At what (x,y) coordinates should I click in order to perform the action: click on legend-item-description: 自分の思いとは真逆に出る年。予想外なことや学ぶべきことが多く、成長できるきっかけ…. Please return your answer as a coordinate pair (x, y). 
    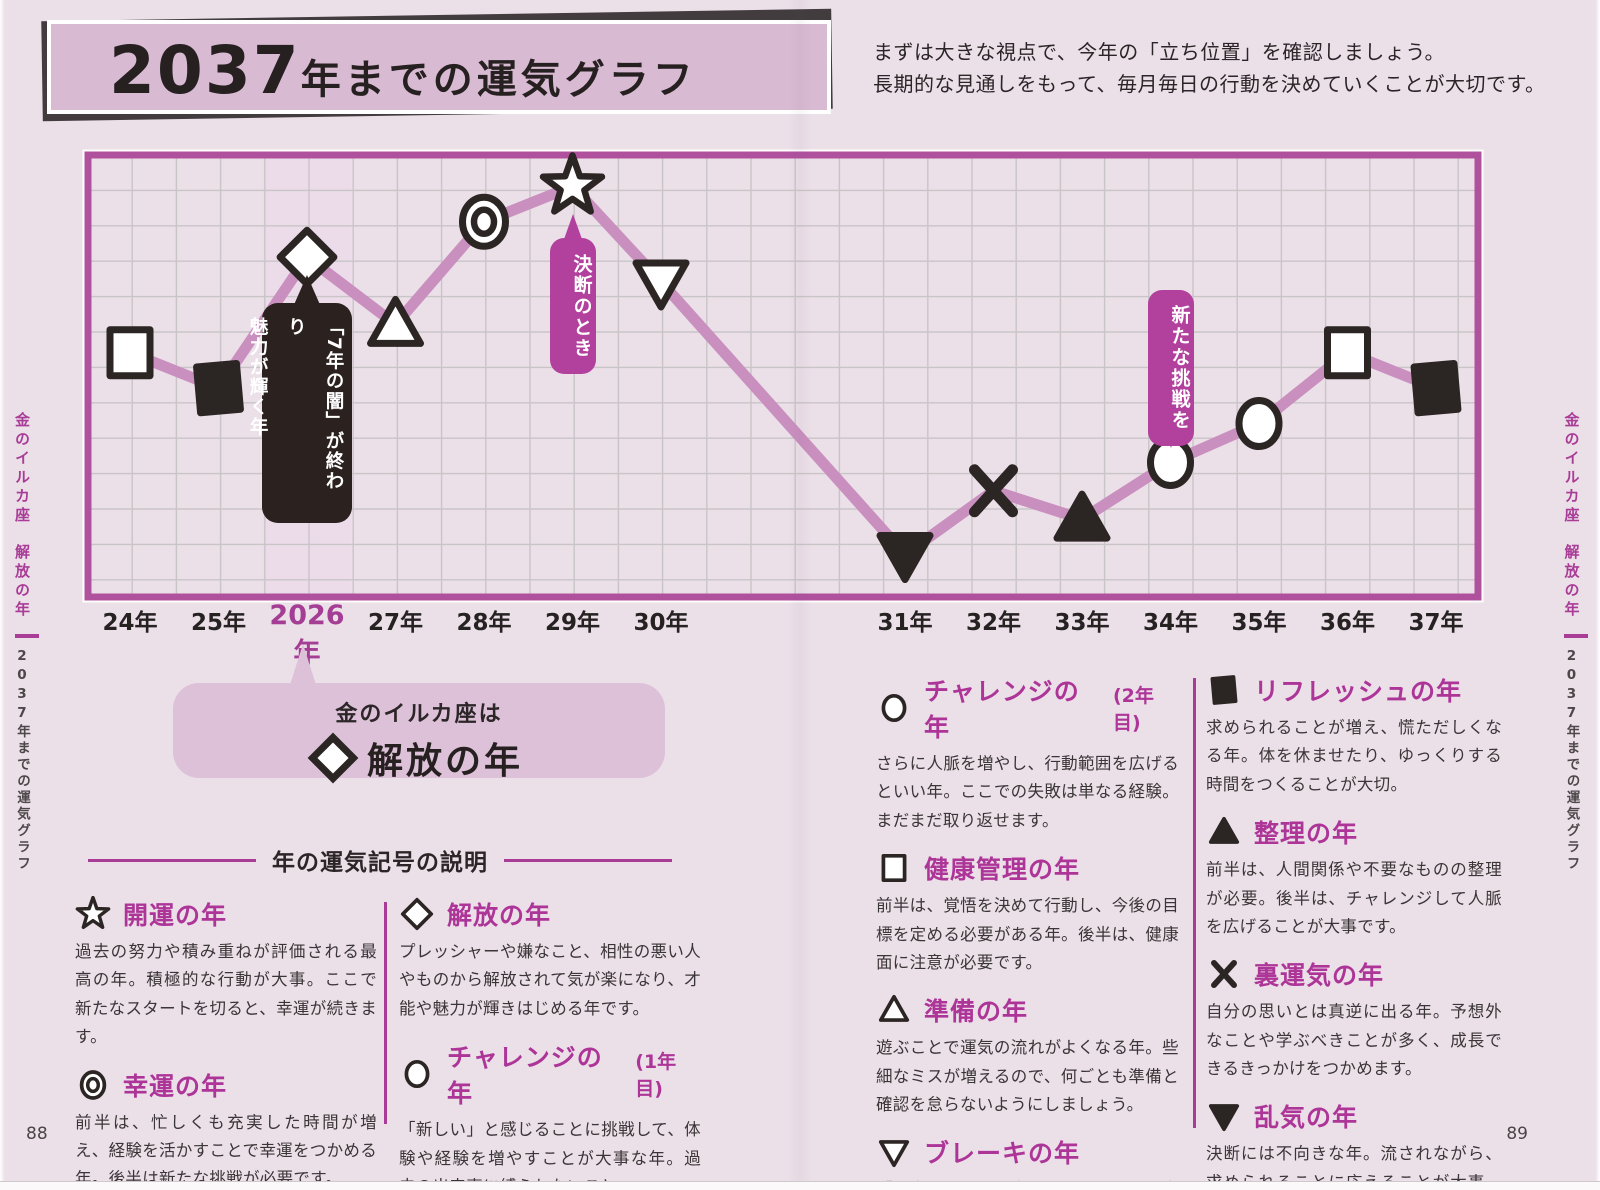
    Looking at the image, I should click on (1354, 1040).